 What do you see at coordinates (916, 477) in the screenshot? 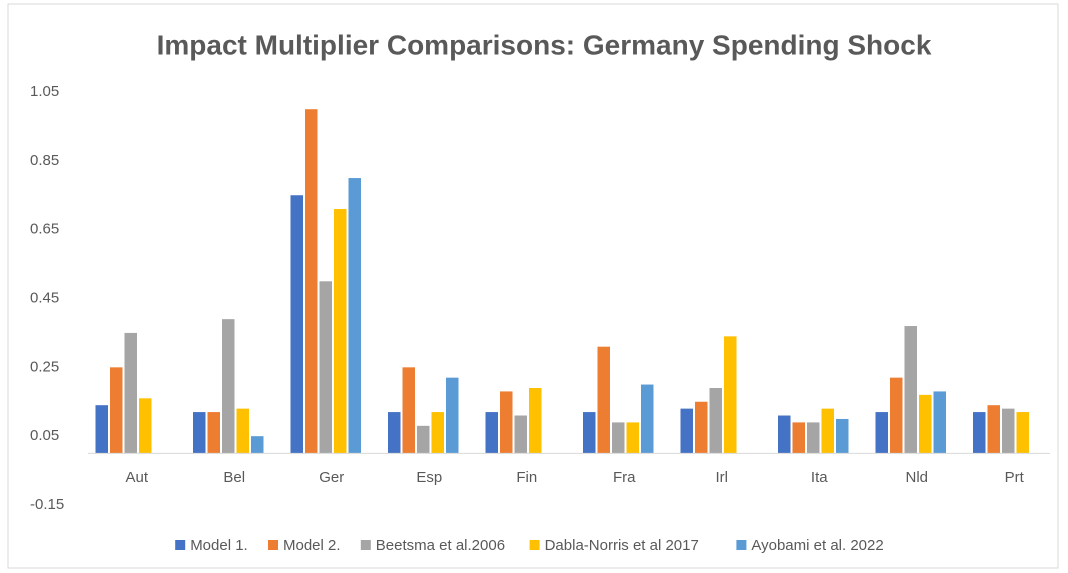
I see `x-tick-label: Nld` at bounding box center [916, 477].